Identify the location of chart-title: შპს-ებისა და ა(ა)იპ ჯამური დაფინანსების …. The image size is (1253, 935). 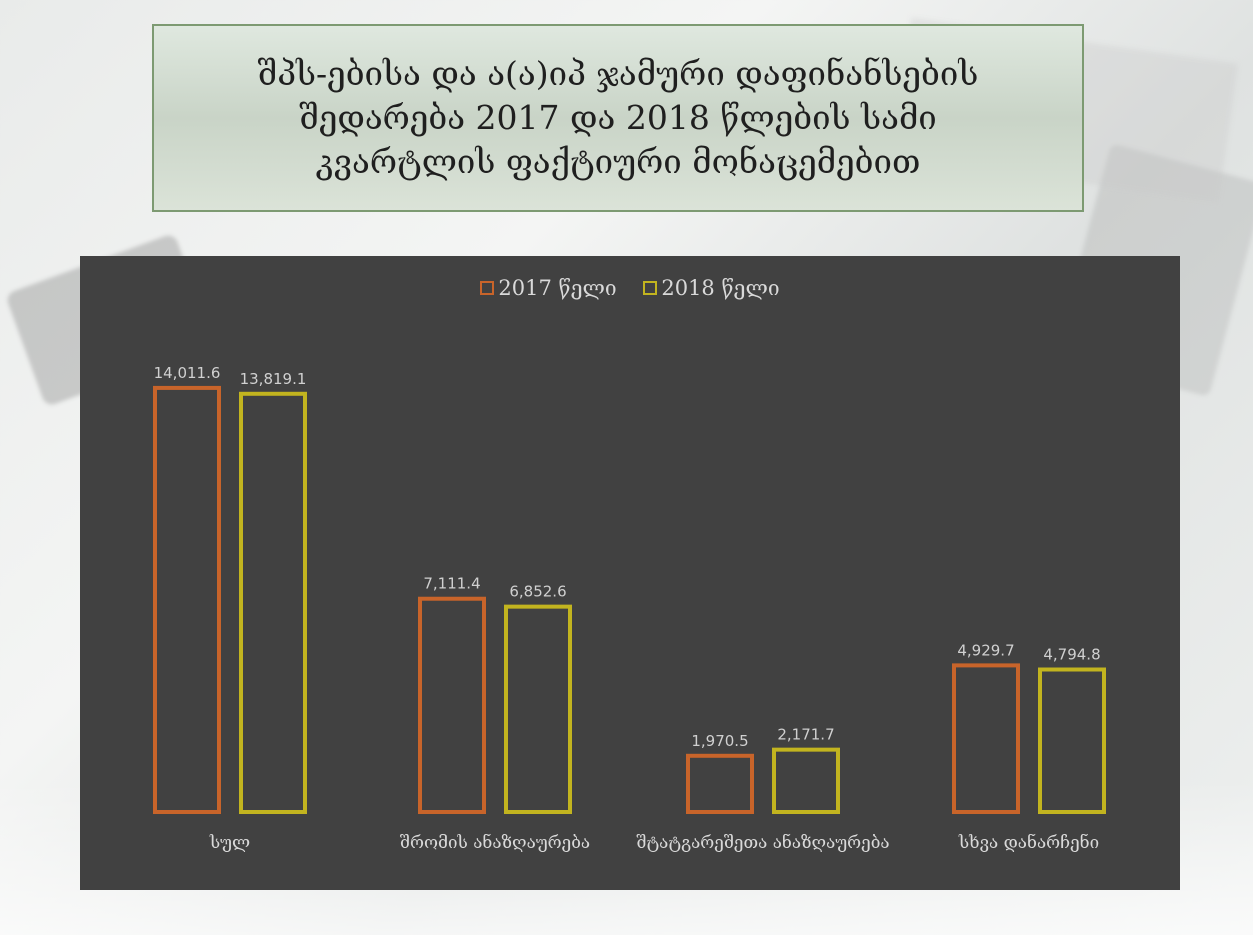
(618, 117).